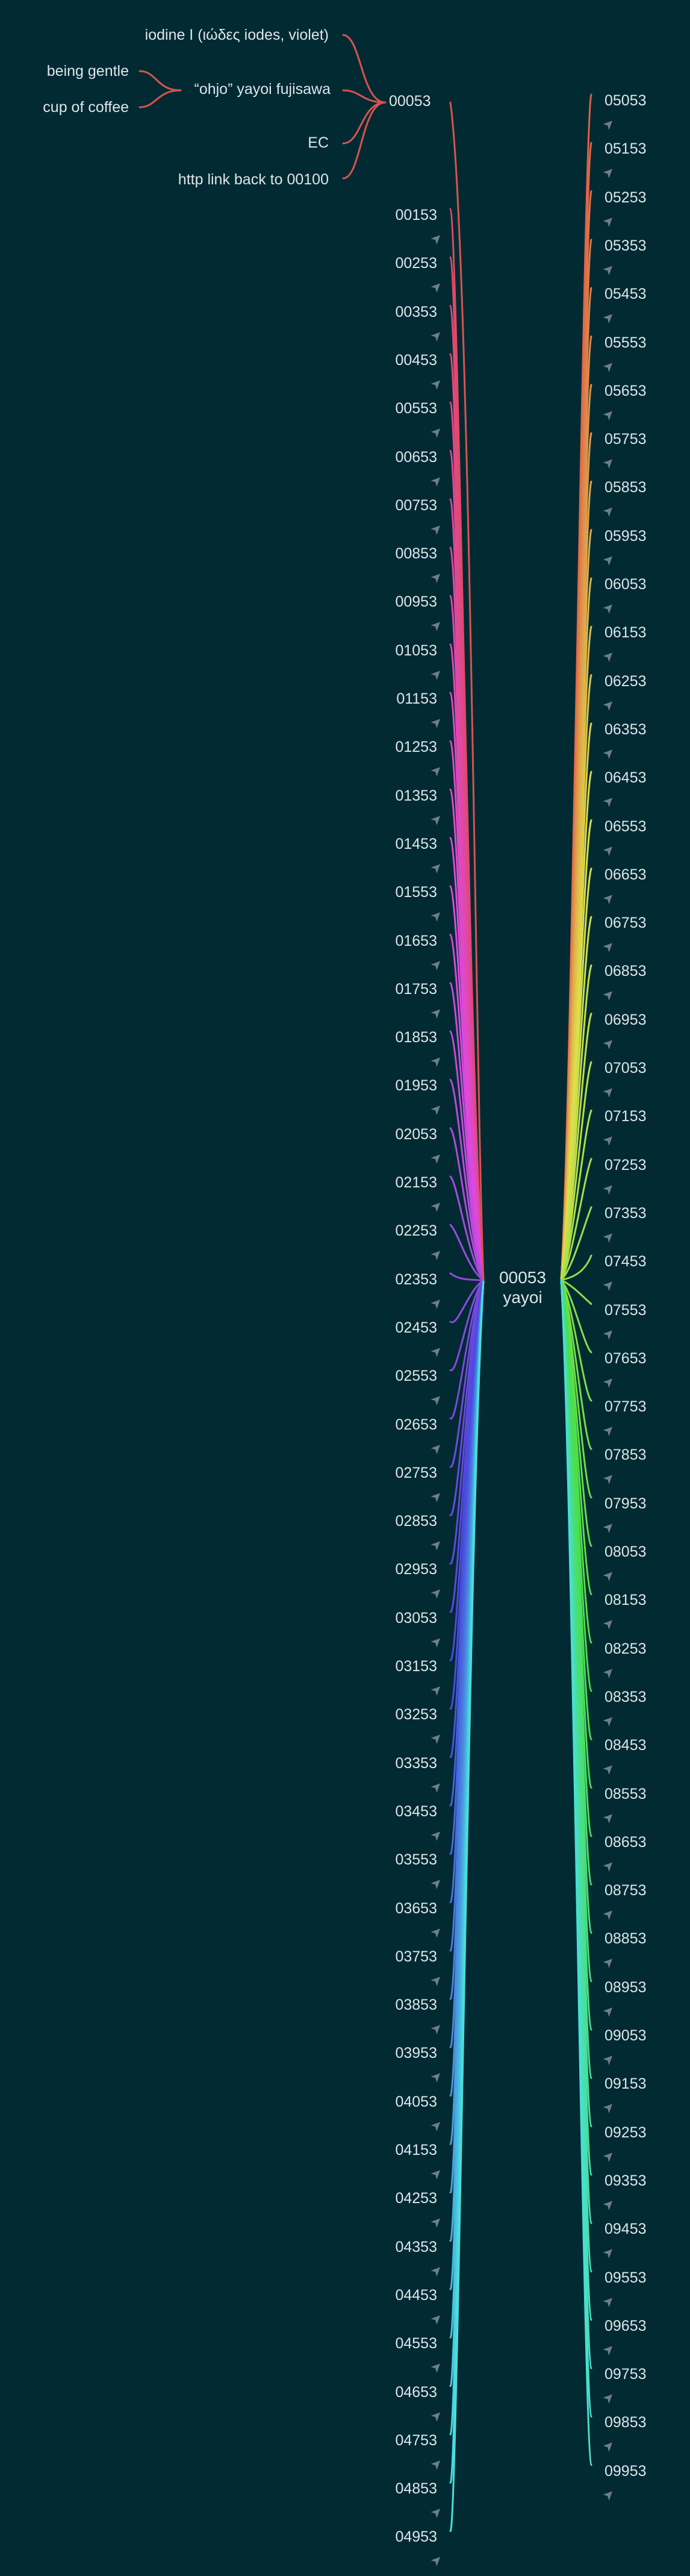  Describe the element at coordinates (626, 246) in the screenshot. I see `right-node-label: 05353` at that location.